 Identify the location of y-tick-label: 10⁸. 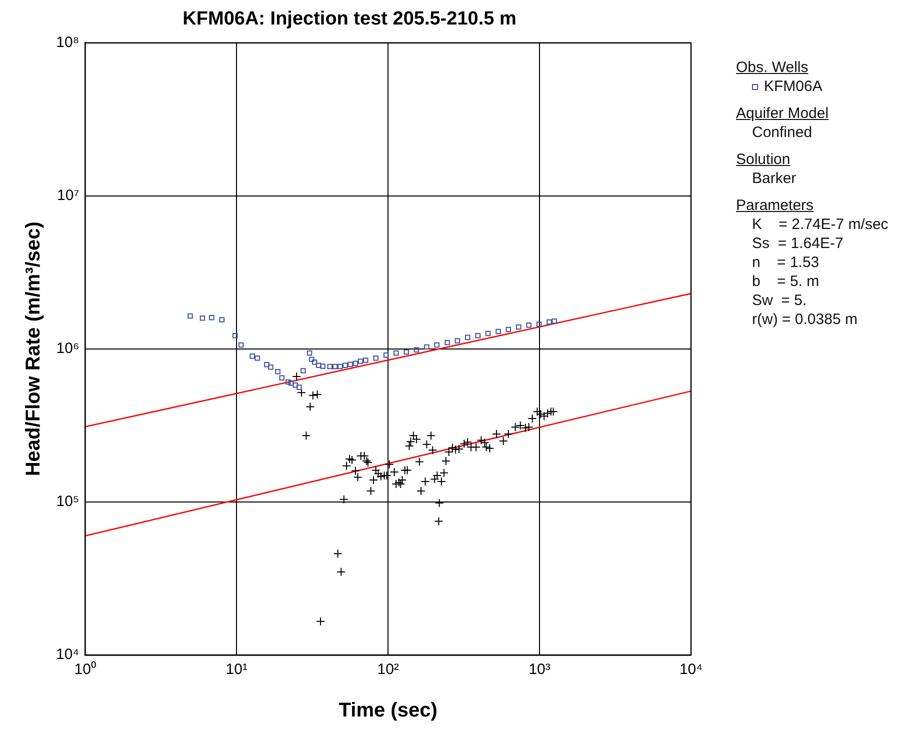
(68, 42).